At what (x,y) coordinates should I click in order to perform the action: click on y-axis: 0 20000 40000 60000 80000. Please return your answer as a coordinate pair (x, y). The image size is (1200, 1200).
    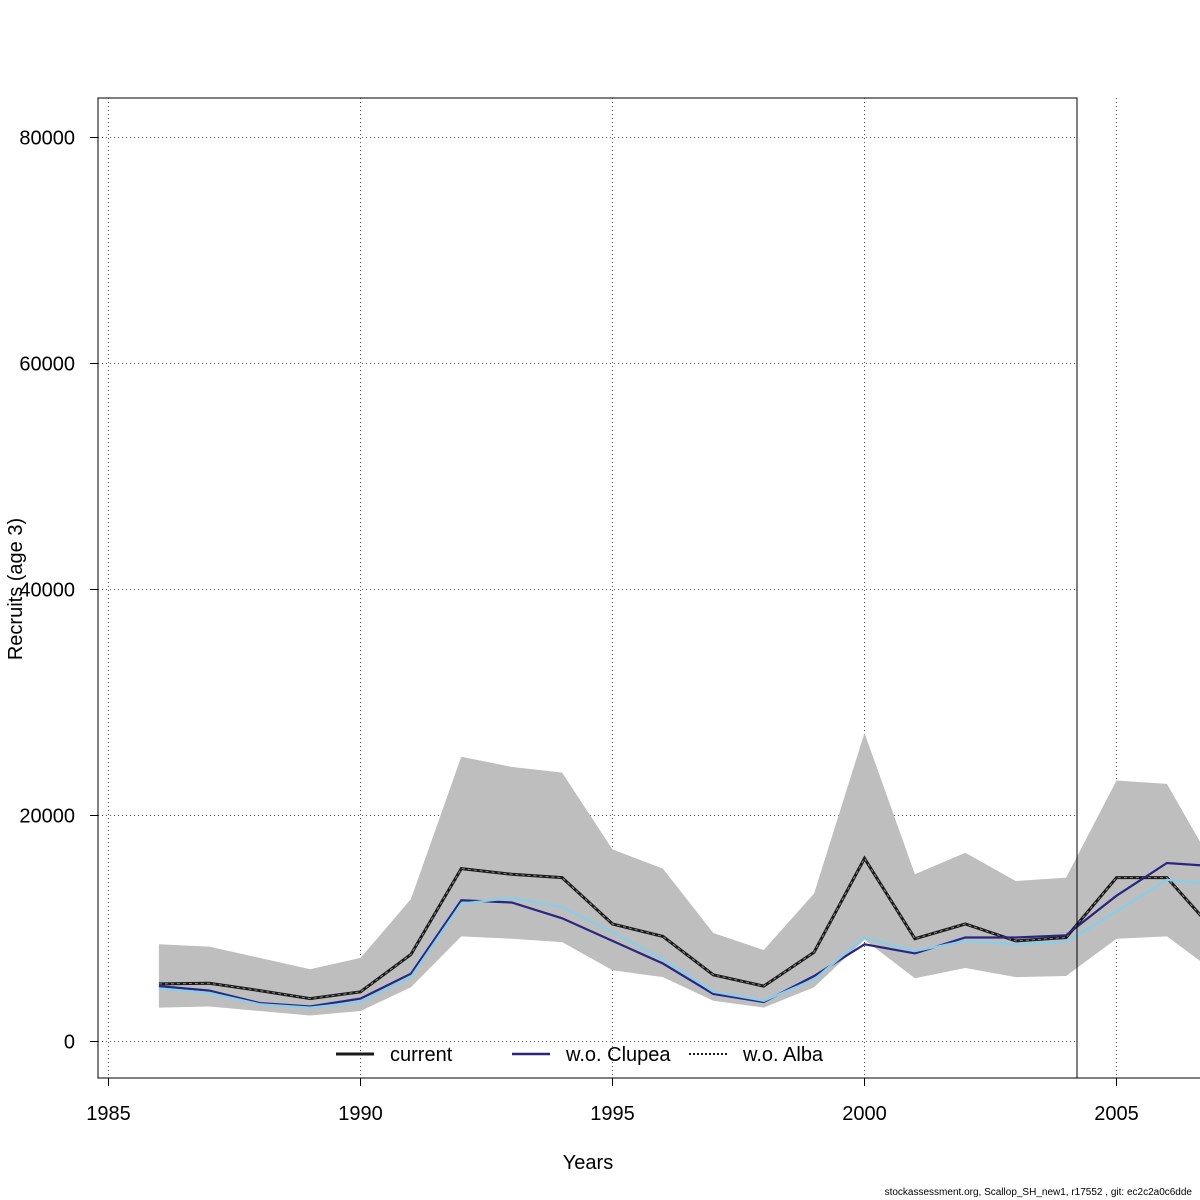
    Looking at the image, I should click on (59, 591).